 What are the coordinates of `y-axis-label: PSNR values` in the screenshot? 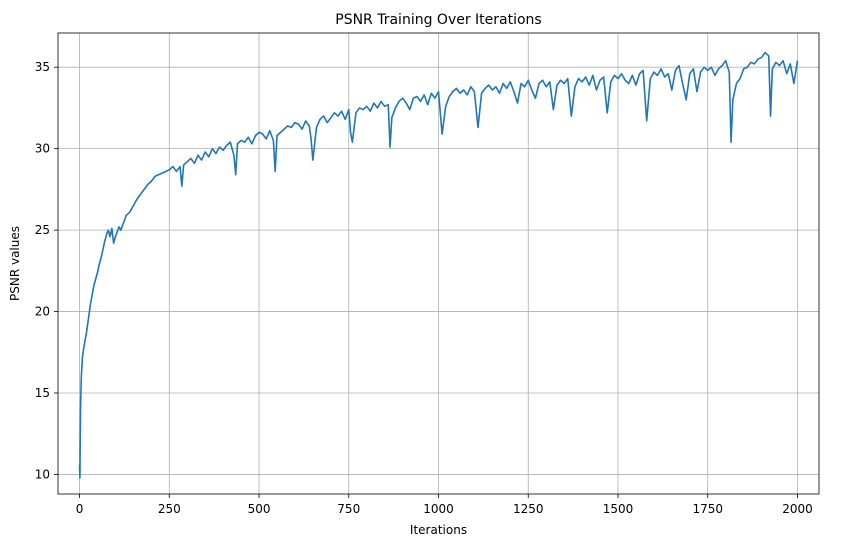 It's located at (15, 263).